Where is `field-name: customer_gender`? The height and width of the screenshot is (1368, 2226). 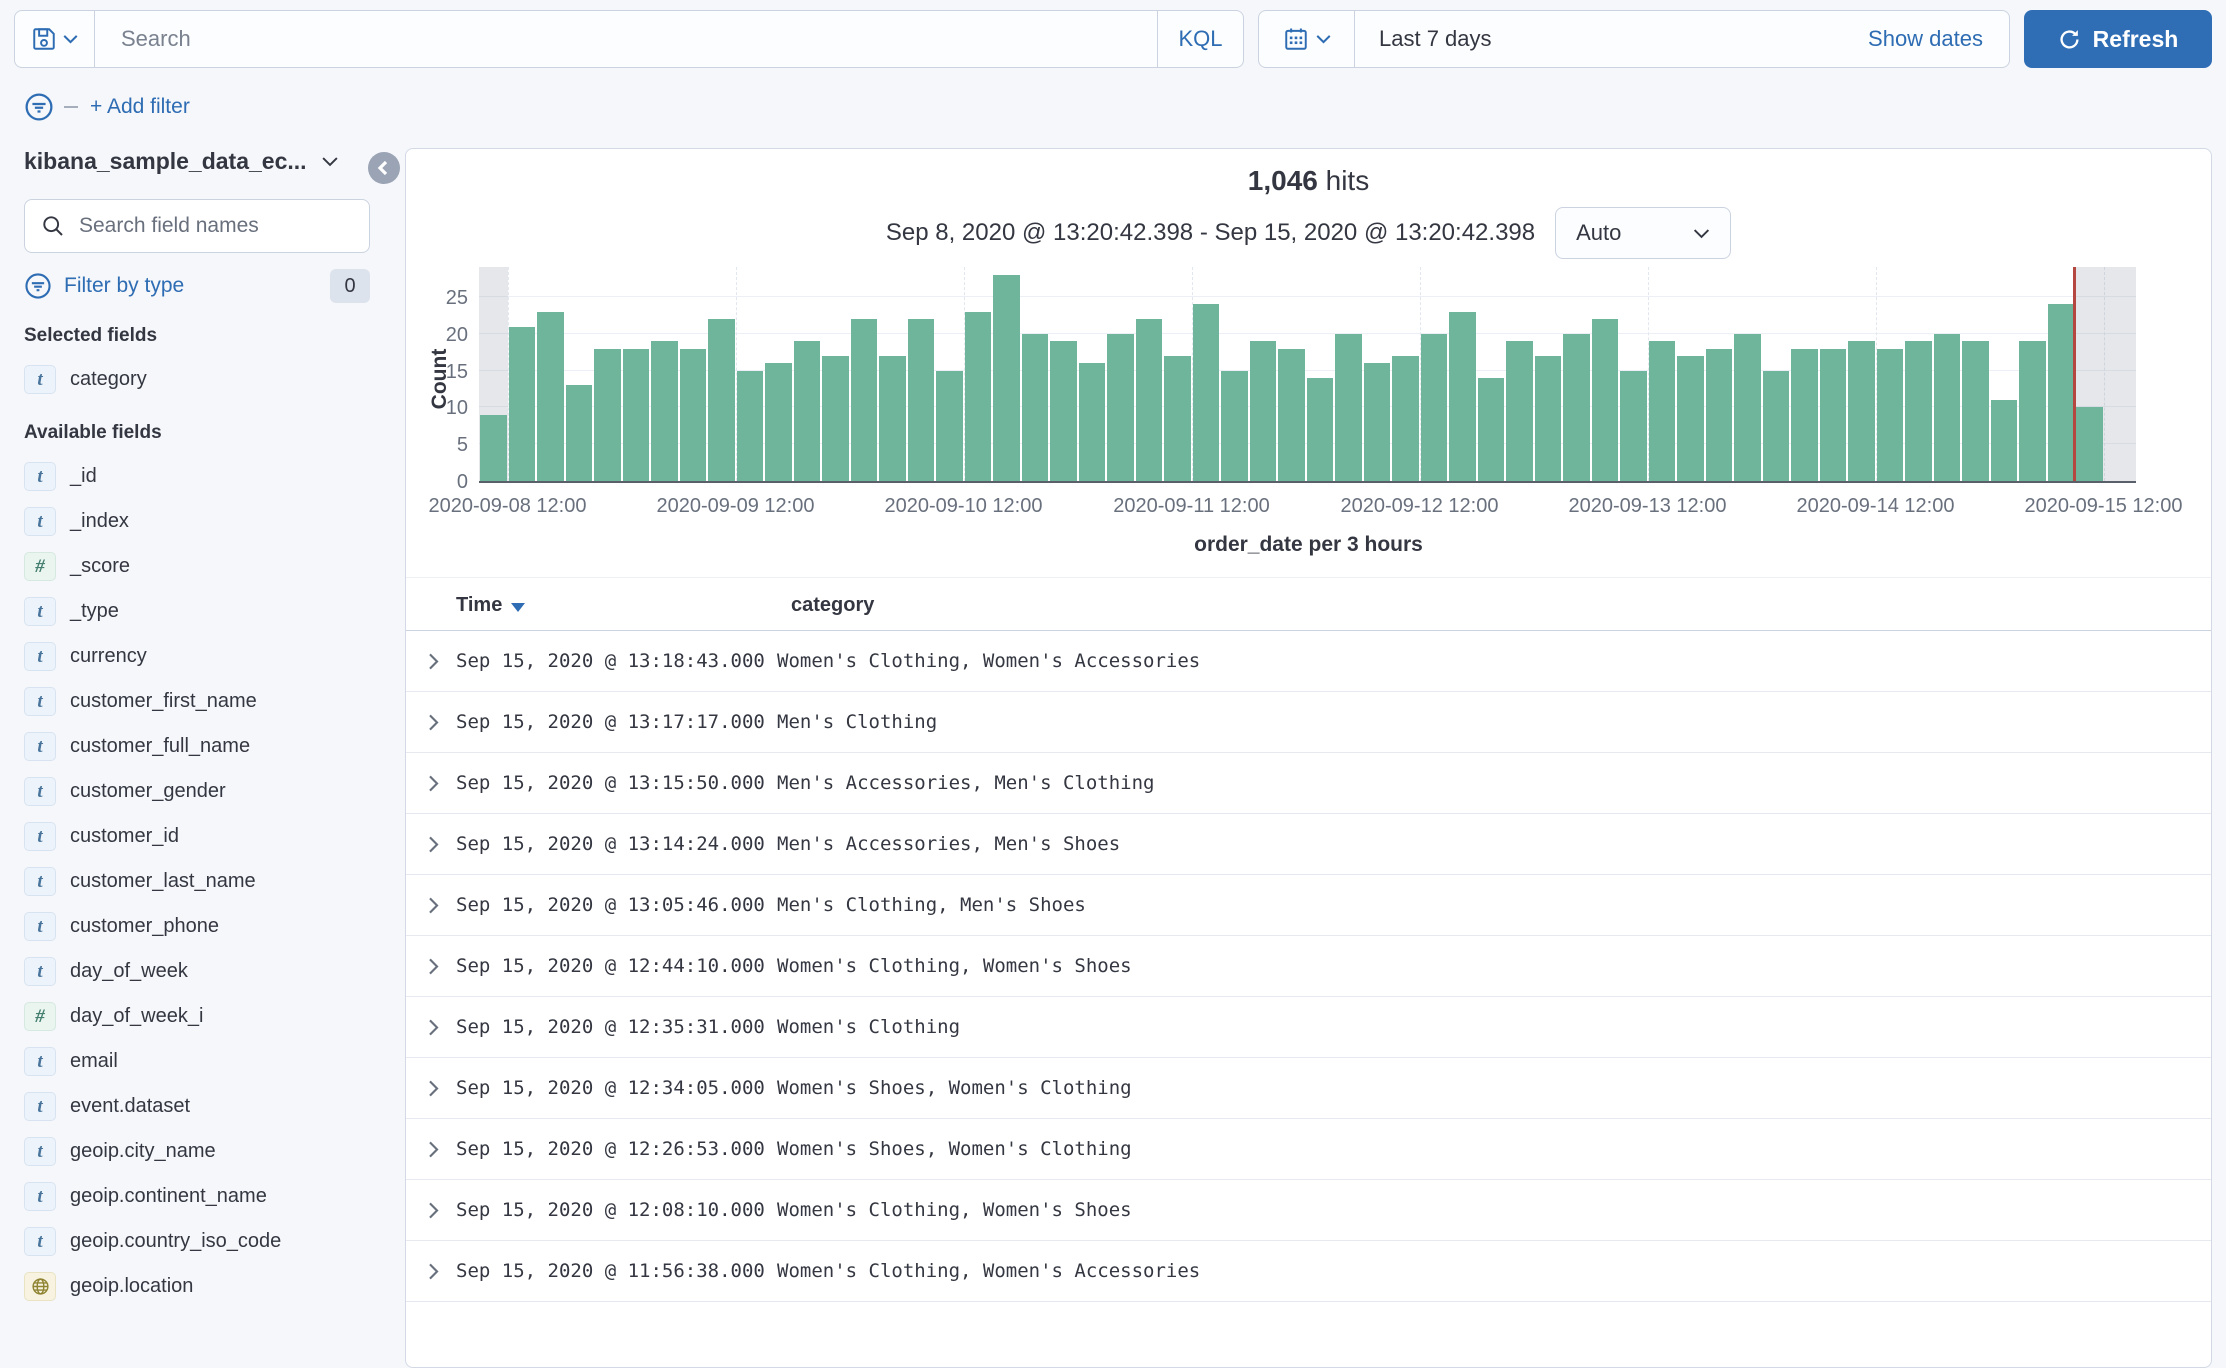 field-name: customer_gender is located at coordinates (148, 791).